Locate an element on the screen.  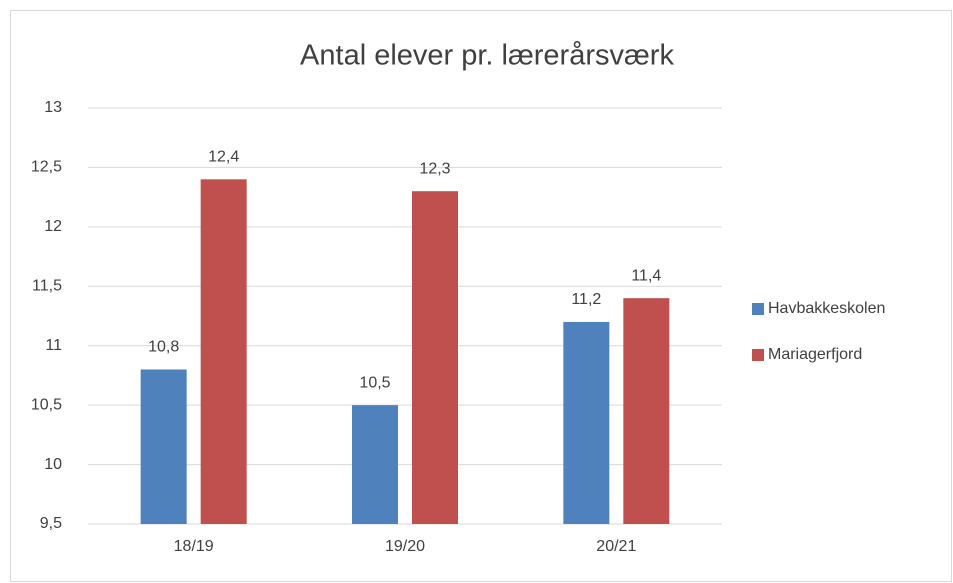
y-tick-label: 9,5 is located at coordinates (51, 523).